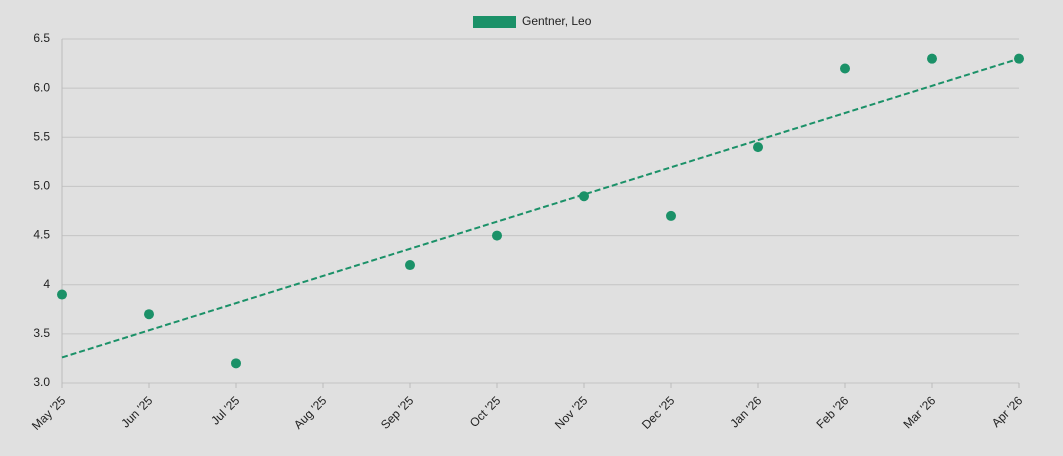 The width and height of the screenshot is (1063, 456). I want to click on y-tick-label: 4.5, so click(41, 235).